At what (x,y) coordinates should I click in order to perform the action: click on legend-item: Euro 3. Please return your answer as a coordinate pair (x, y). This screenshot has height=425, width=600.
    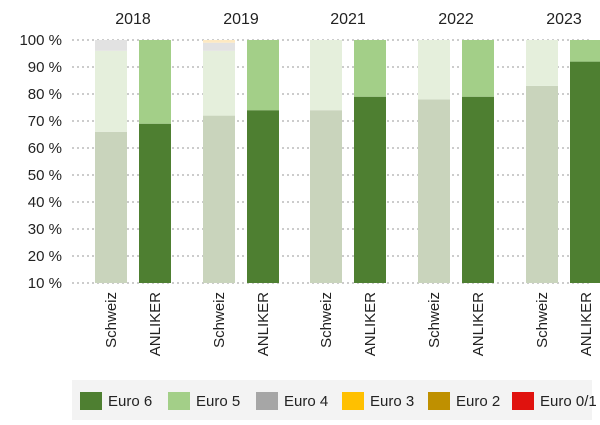
    Looking at the image, I should click on (378, 401).